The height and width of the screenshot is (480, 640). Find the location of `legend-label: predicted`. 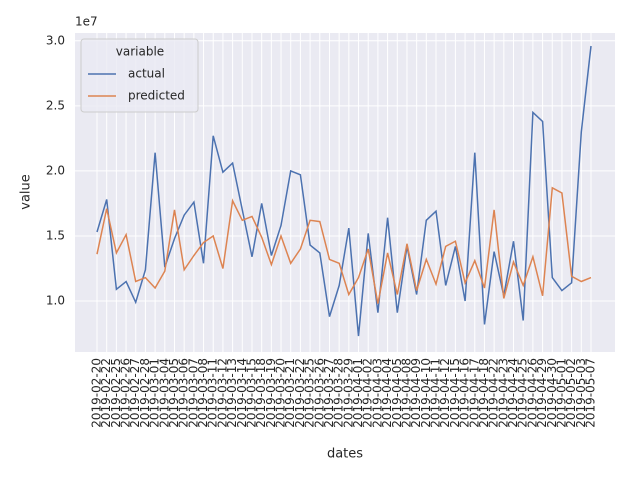

legend-label: predicted is located at coordinates (156, 96).